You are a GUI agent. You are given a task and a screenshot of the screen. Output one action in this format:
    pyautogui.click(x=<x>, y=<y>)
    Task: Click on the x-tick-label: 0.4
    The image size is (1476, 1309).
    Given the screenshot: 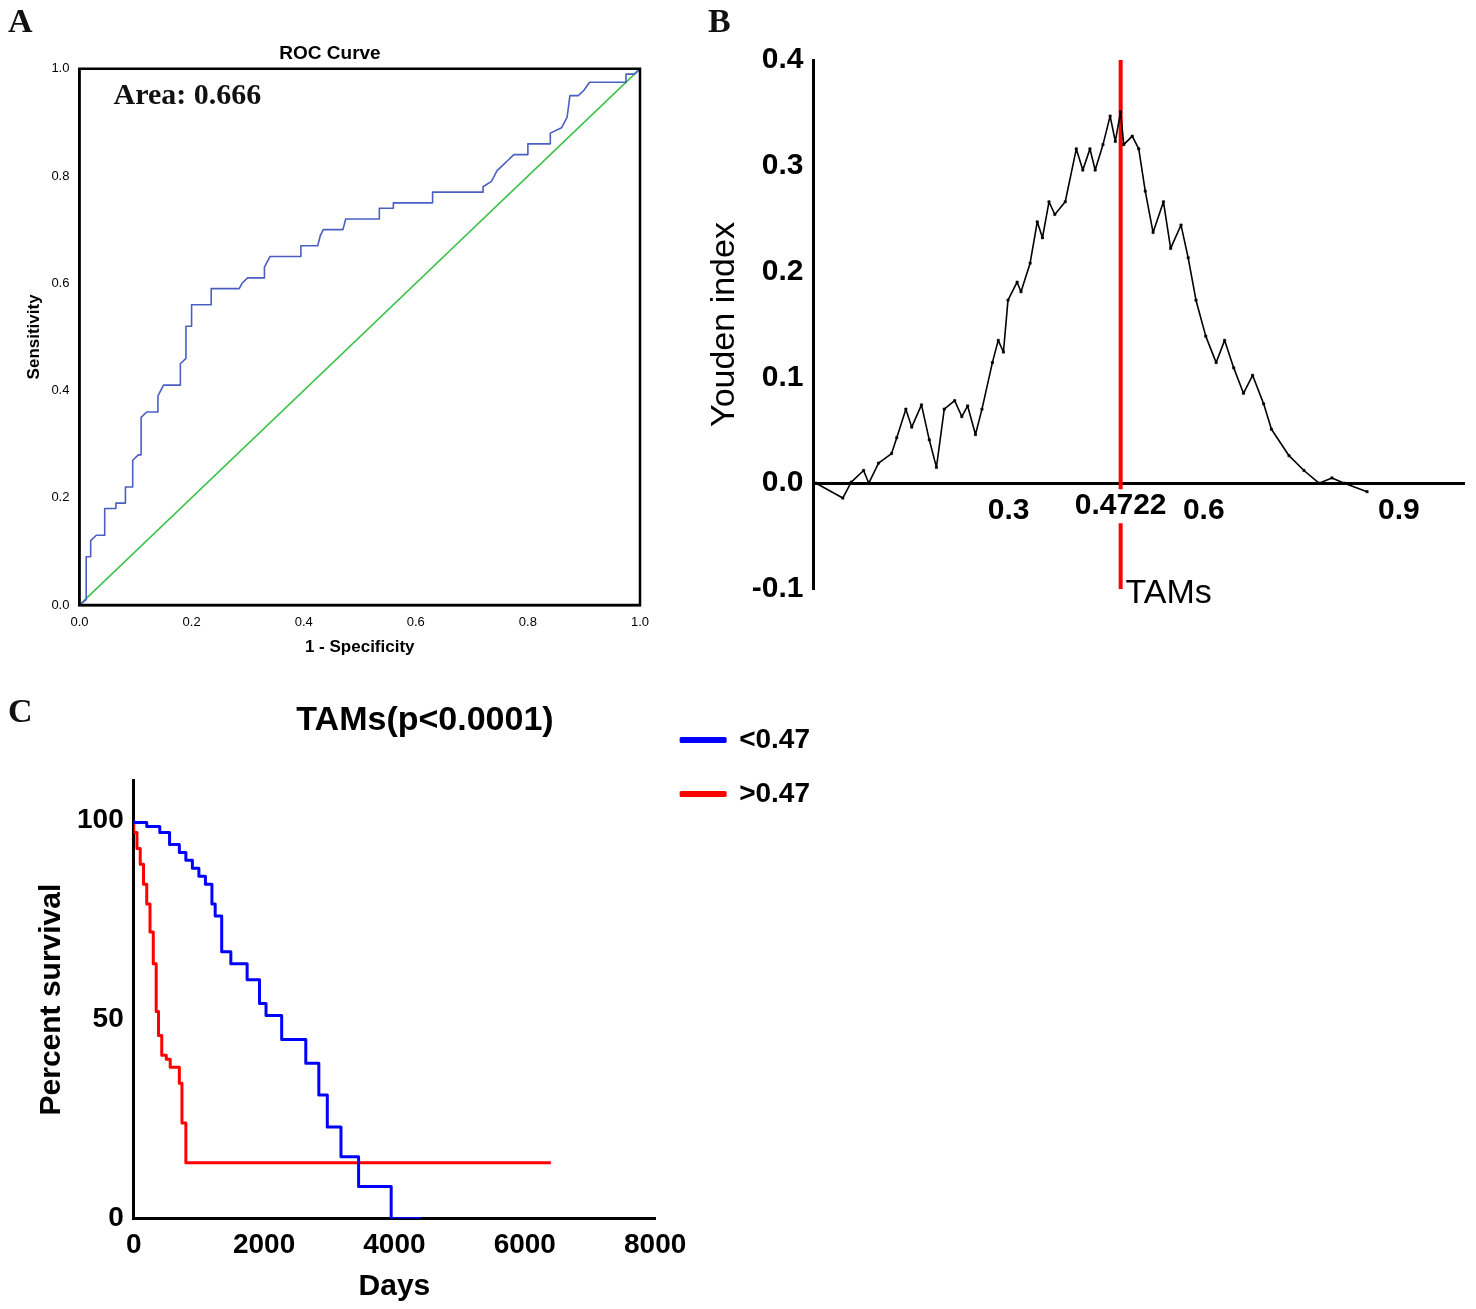 What is the action you would take?
    pyautogui.click(x=303, y=622)
    